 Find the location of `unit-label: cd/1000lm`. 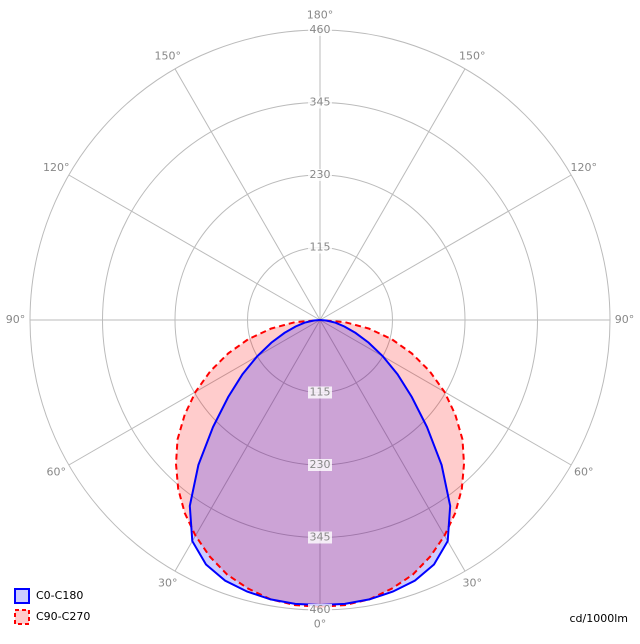

unit-label: cd/1000lm is located at coordinates (598, 618).